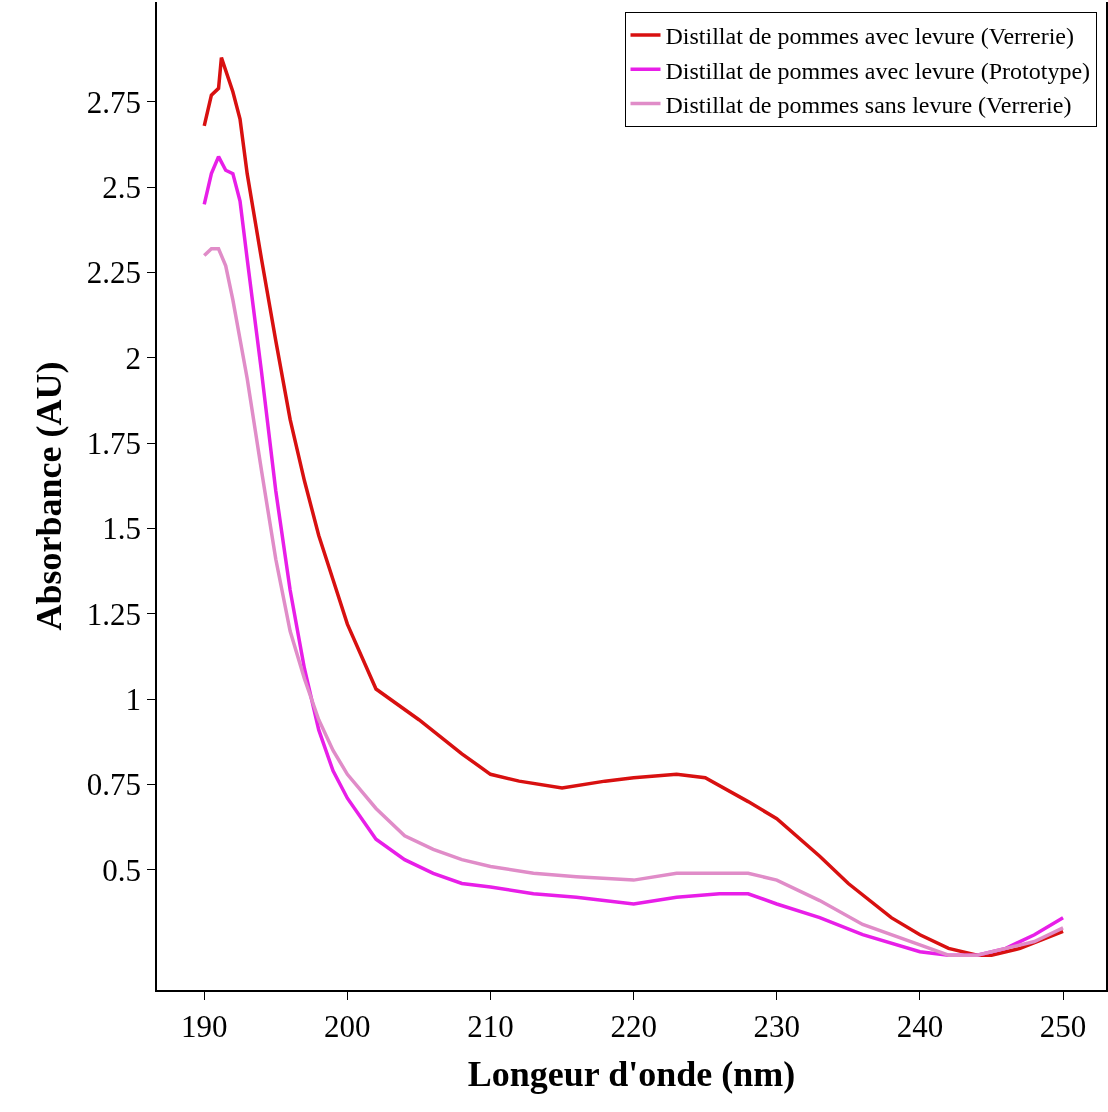 This screenshot has width=1108, height=1112. What do you see at coordinates (114, 444) in the screenshot?
I see `y-tick-label: 1.75` at bounding box center [114, 444].